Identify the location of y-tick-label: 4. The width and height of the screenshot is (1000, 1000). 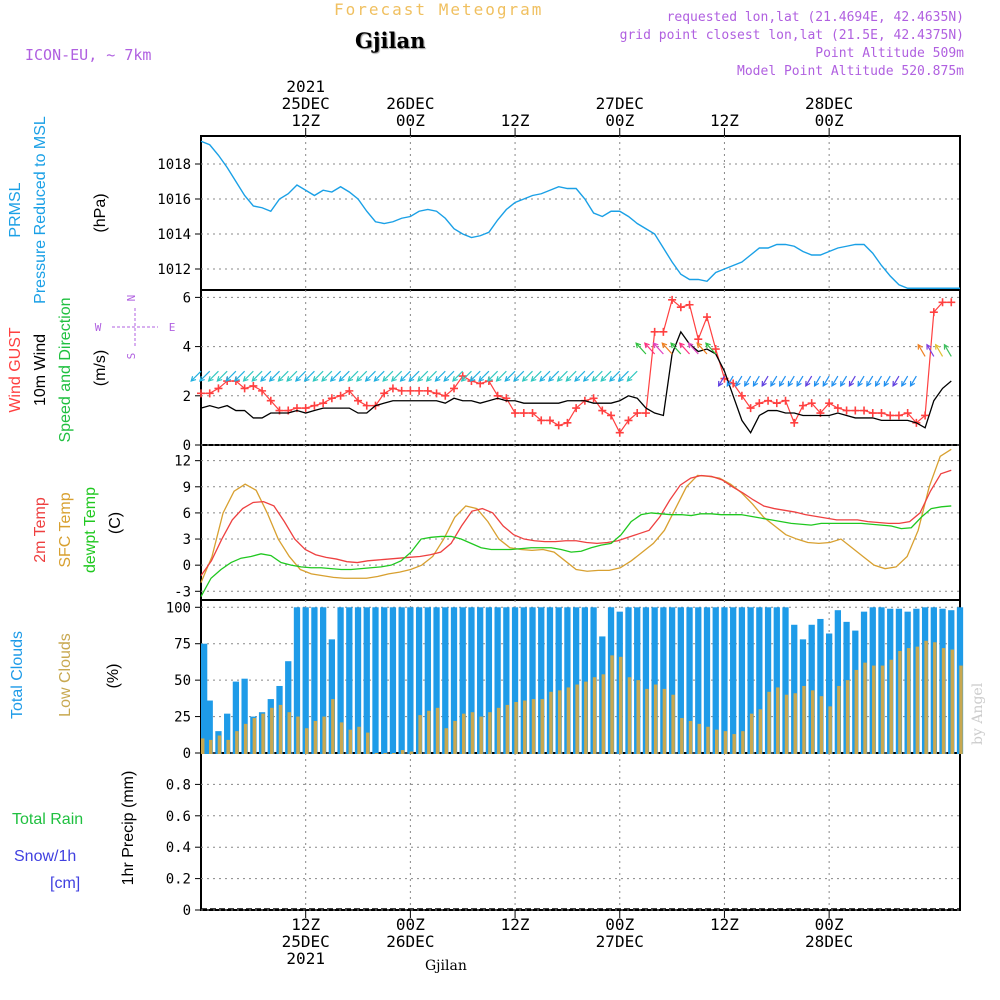
(187, 348).